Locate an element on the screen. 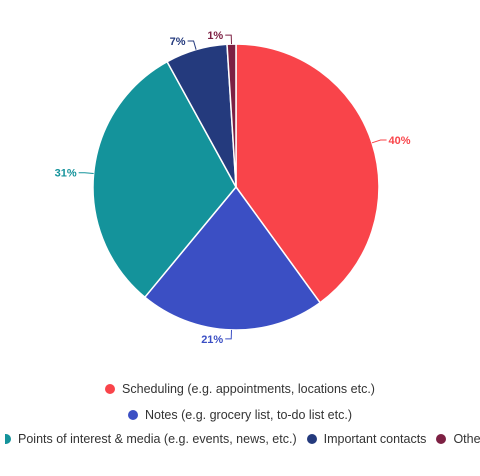 The image size is (480, 476). data-label-important-contacts: 7% is located at coordinates (178, 42).